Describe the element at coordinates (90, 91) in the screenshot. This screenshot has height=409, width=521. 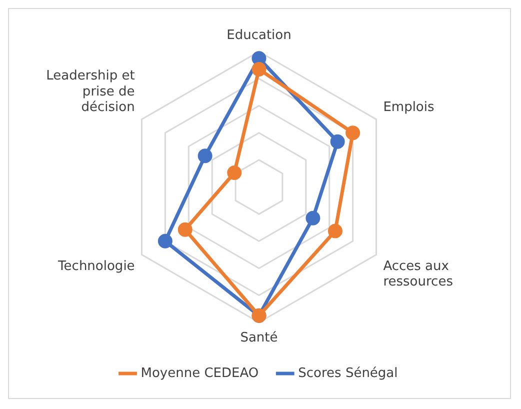
I see `spoke-label: Leadership et prise de décision` at that location.